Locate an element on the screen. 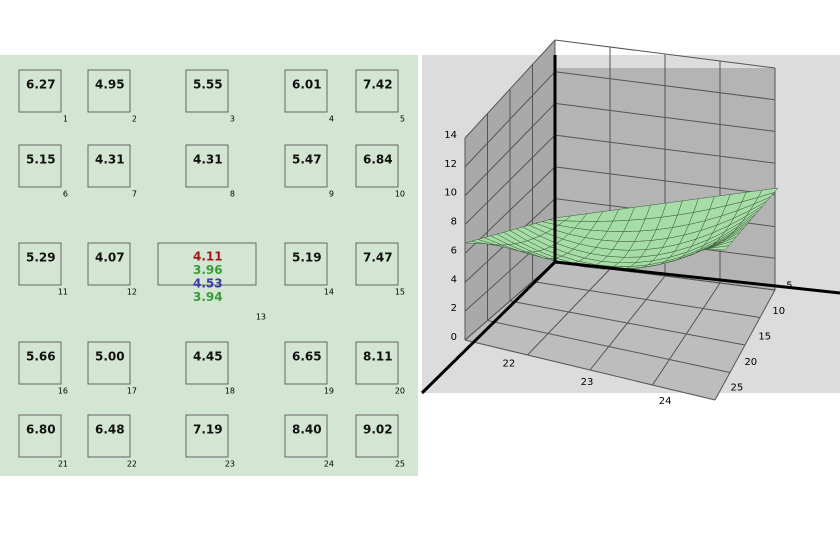  cell-value: 4.07 is located at coordinates (110, 258).